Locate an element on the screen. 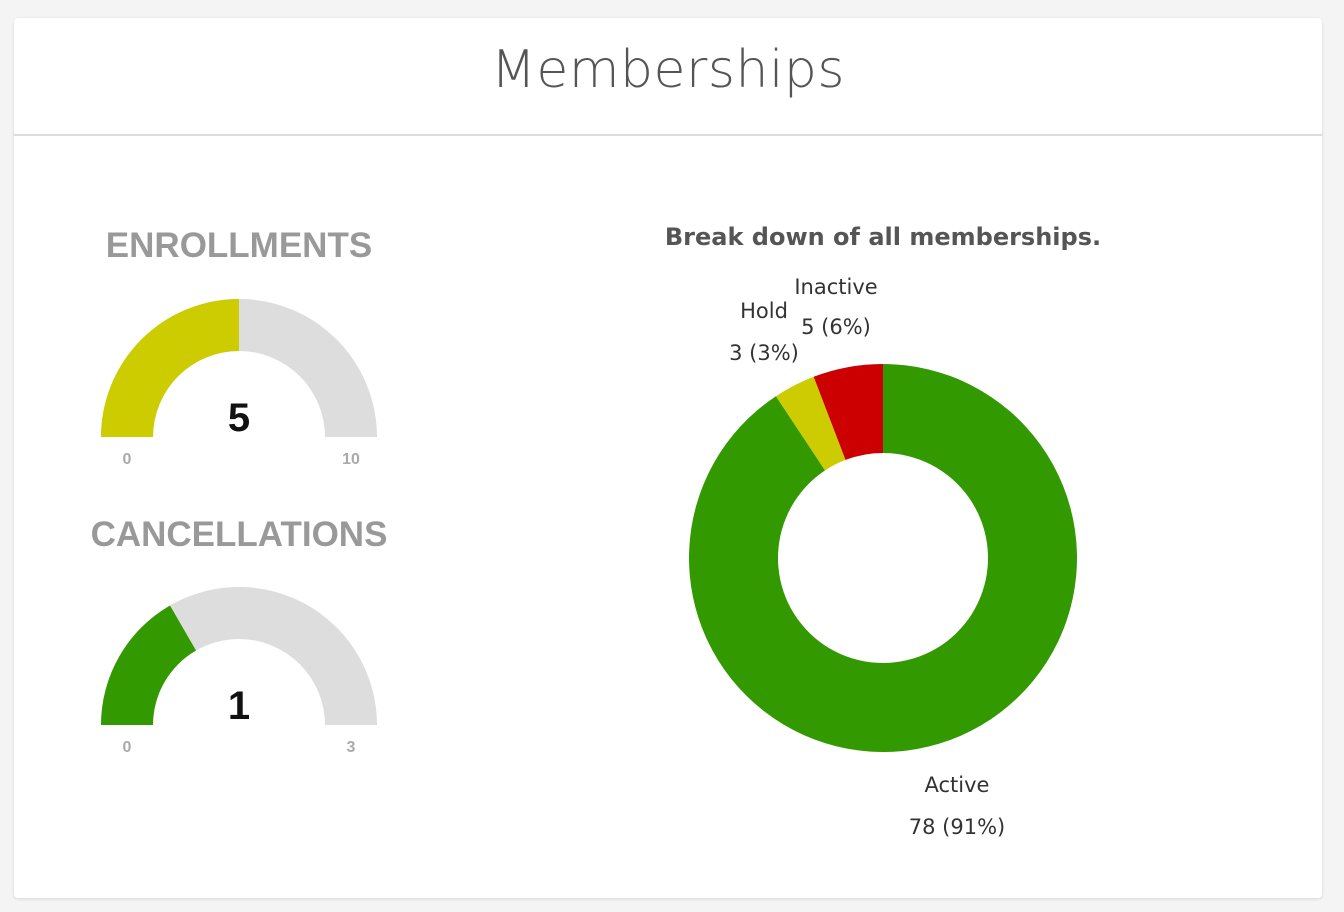 The image size is (1344, 912). hold-slice is located at coordinates (810, 423).